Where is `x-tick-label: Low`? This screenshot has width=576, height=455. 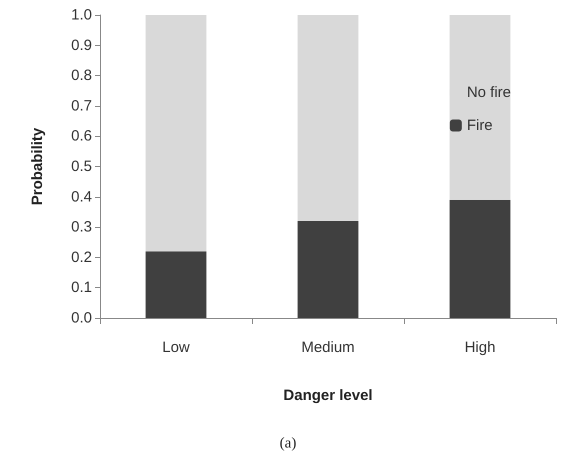
x-tick-label: Low is located at coordinates (176, 347).